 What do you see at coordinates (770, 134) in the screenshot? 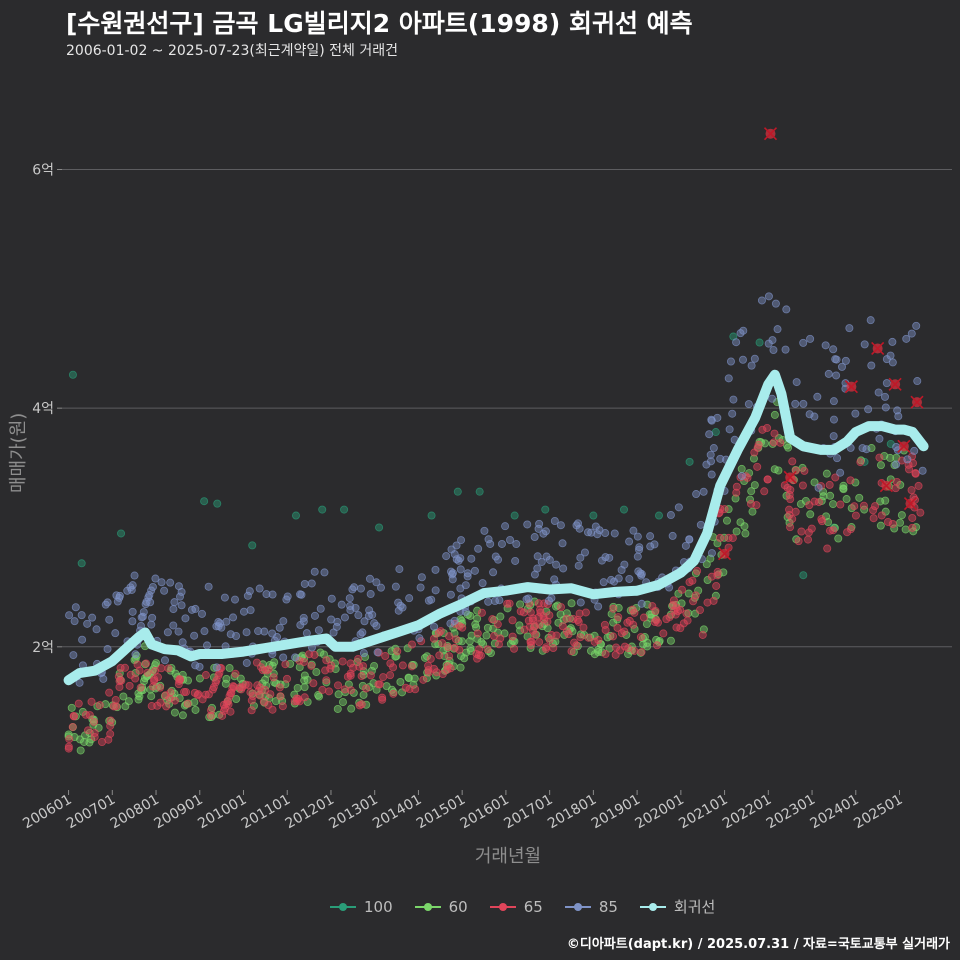
I see `outlier-cross-icon` at bounding box center [770, 134].